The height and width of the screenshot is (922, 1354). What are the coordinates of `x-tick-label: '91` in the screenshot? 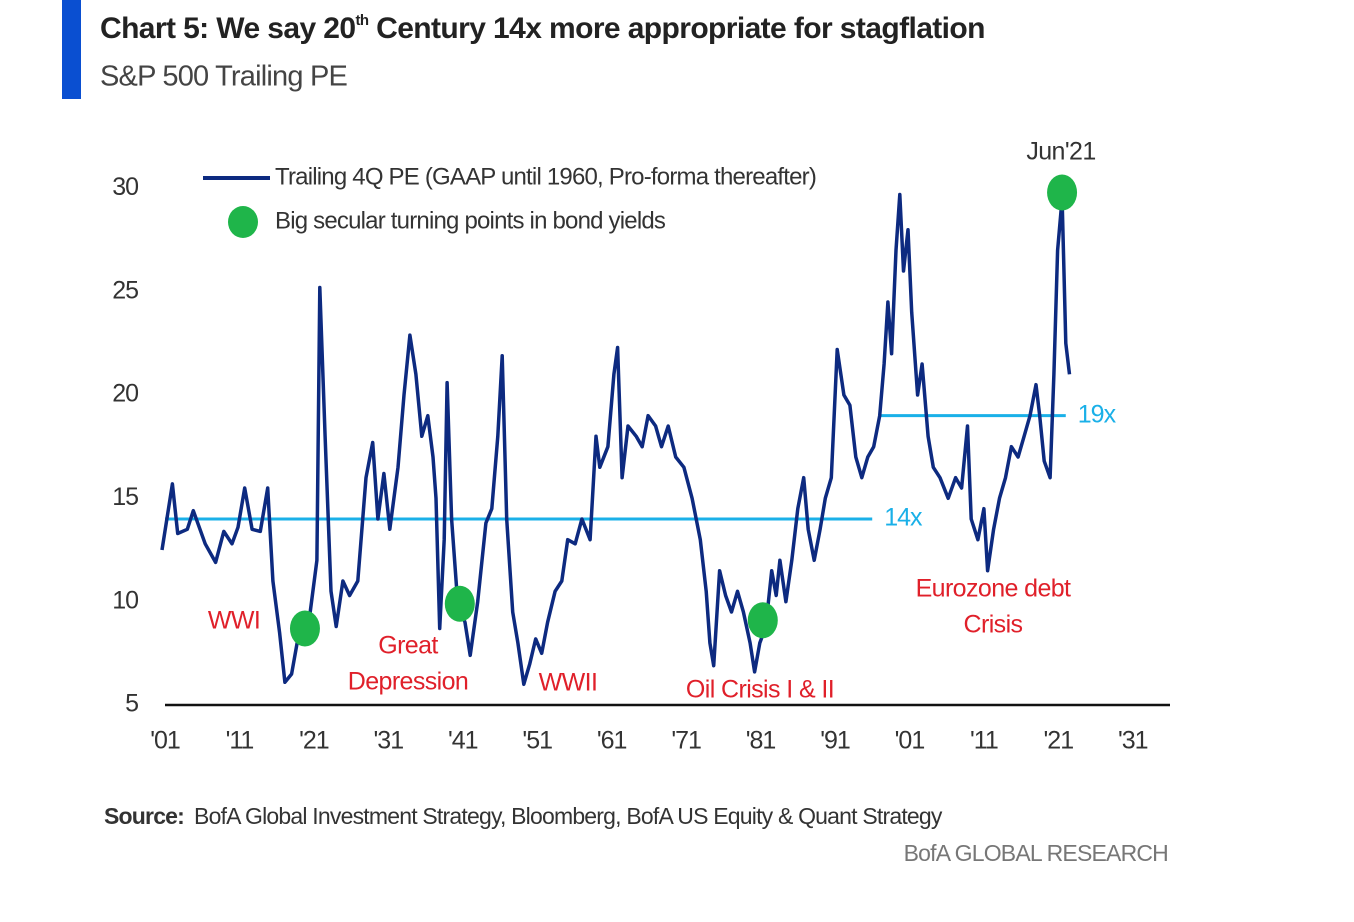 It's located at (835, 741).